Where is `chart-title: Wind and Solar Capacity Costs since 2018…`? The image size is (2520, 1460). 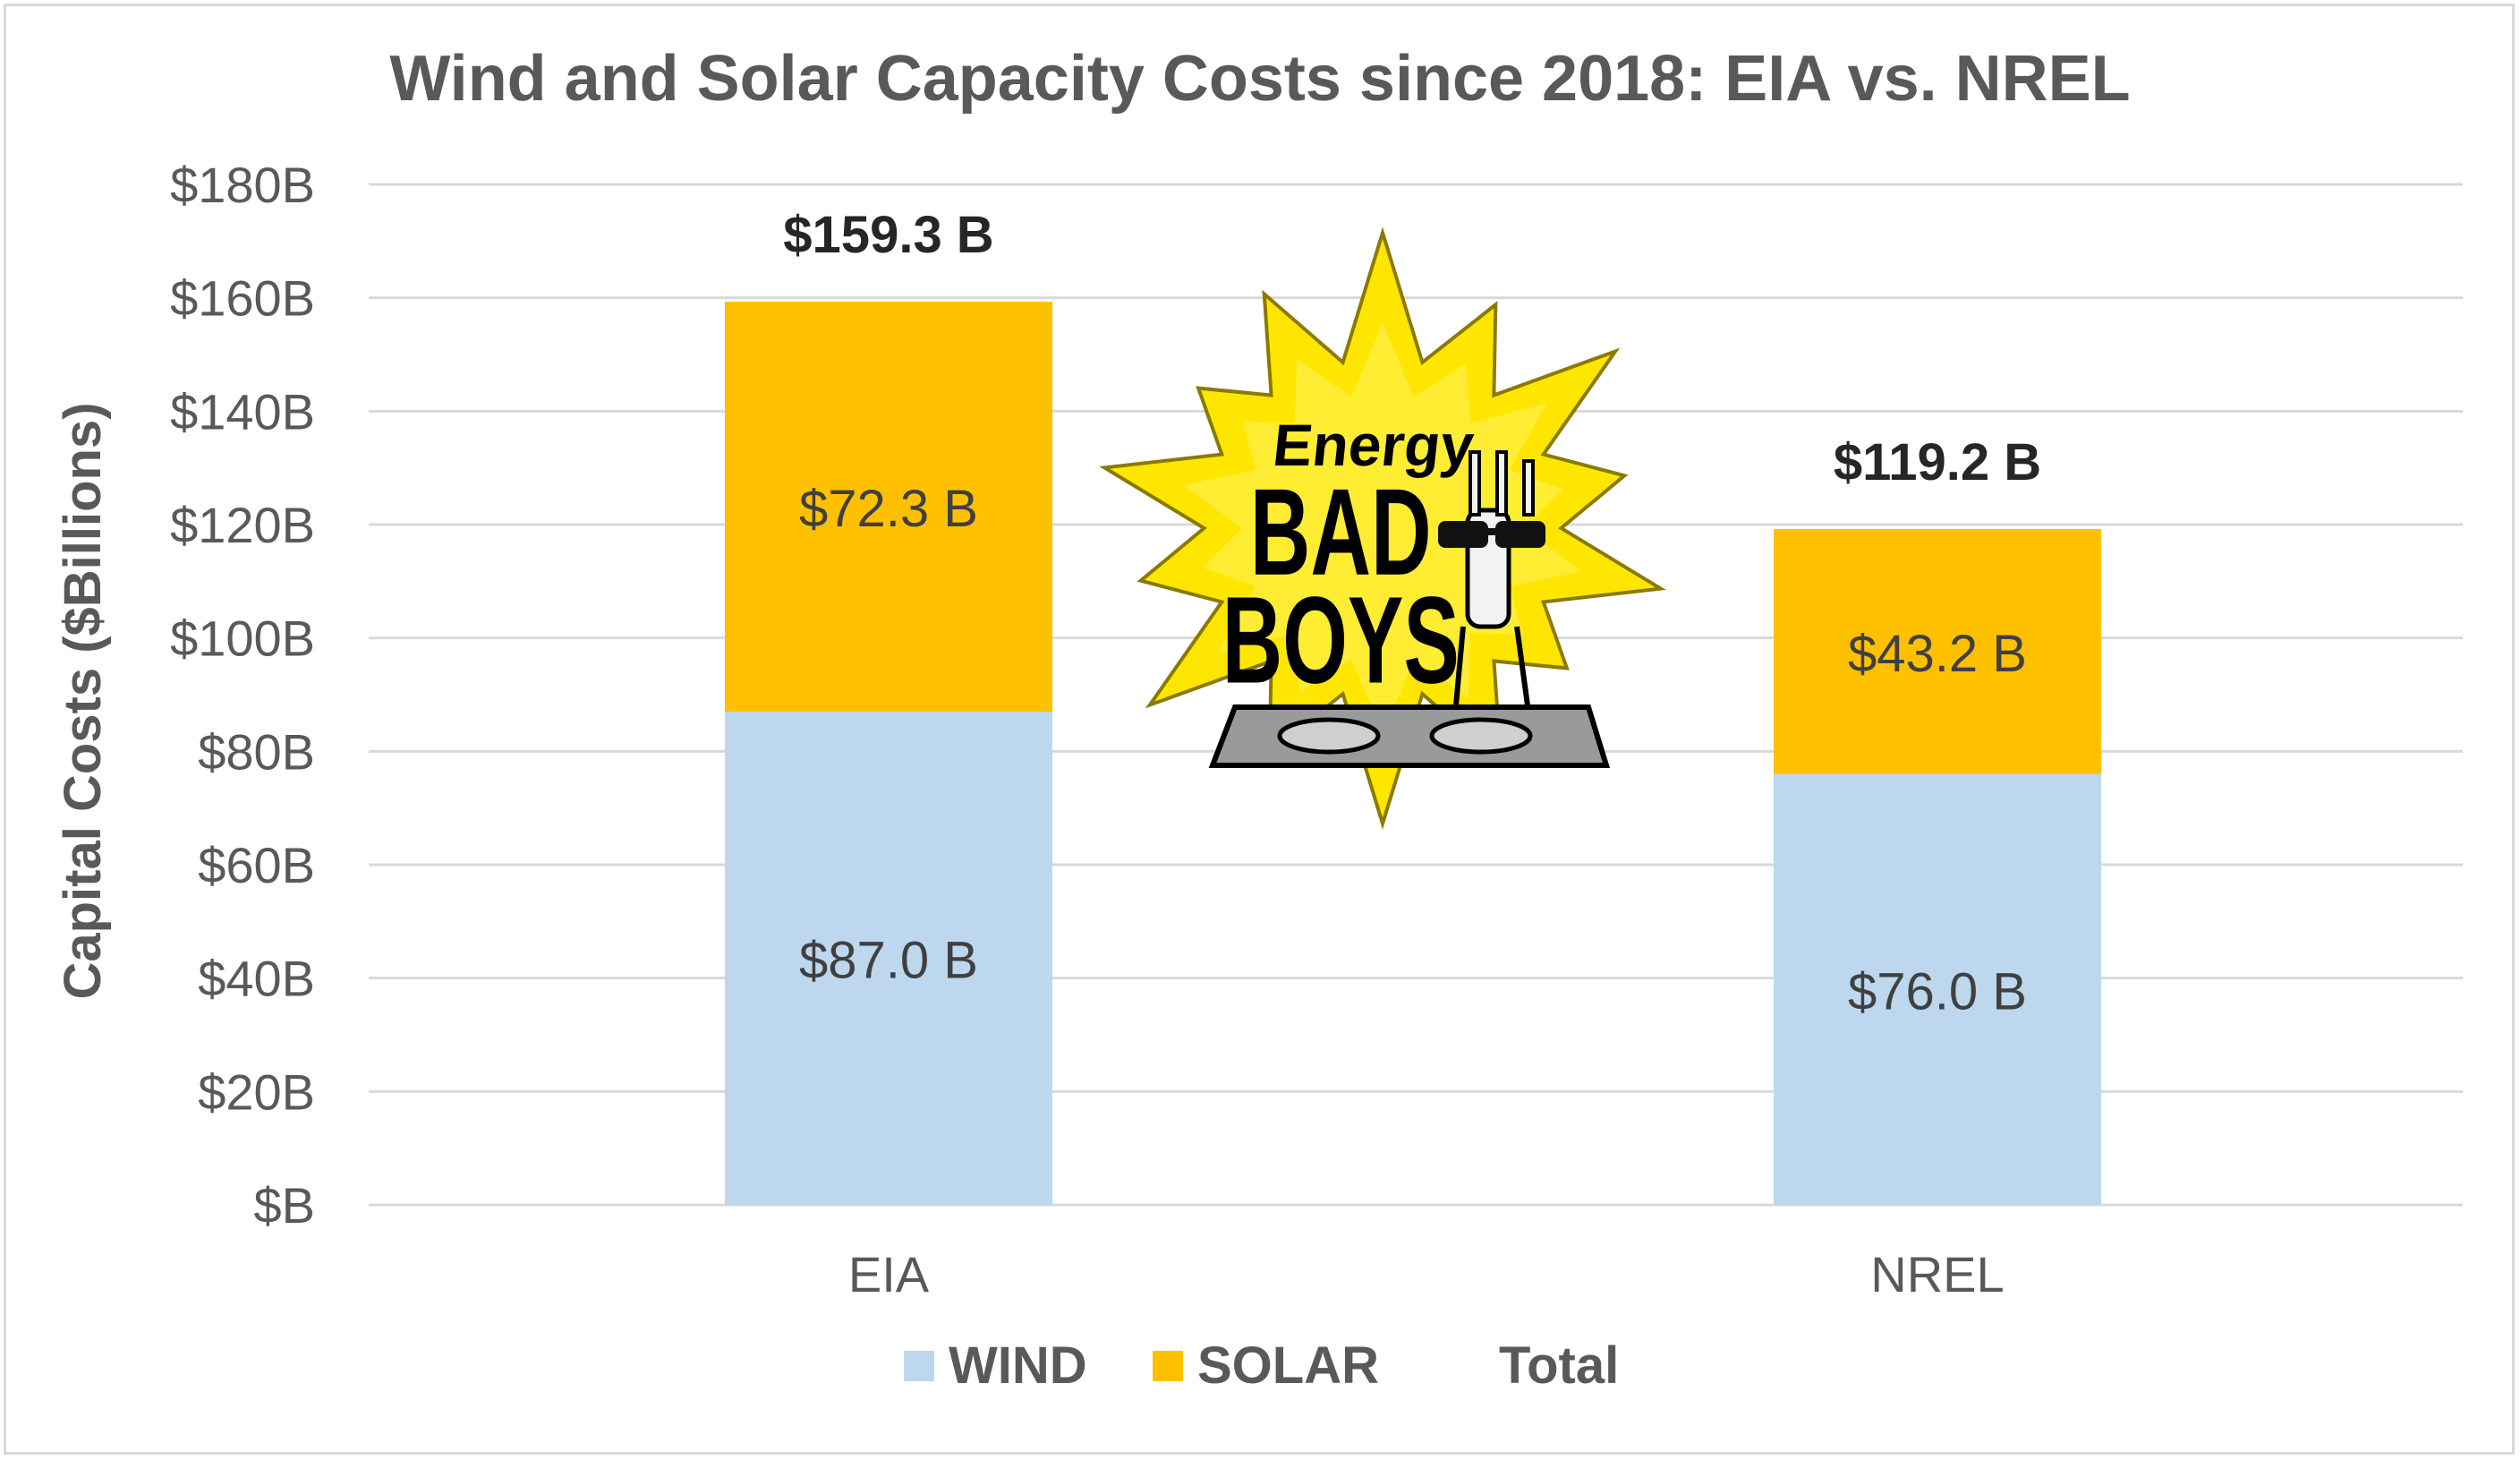 chart-title: Wind and Solar Capacity Costs since 2018… is located at coordinates (1259, 79).